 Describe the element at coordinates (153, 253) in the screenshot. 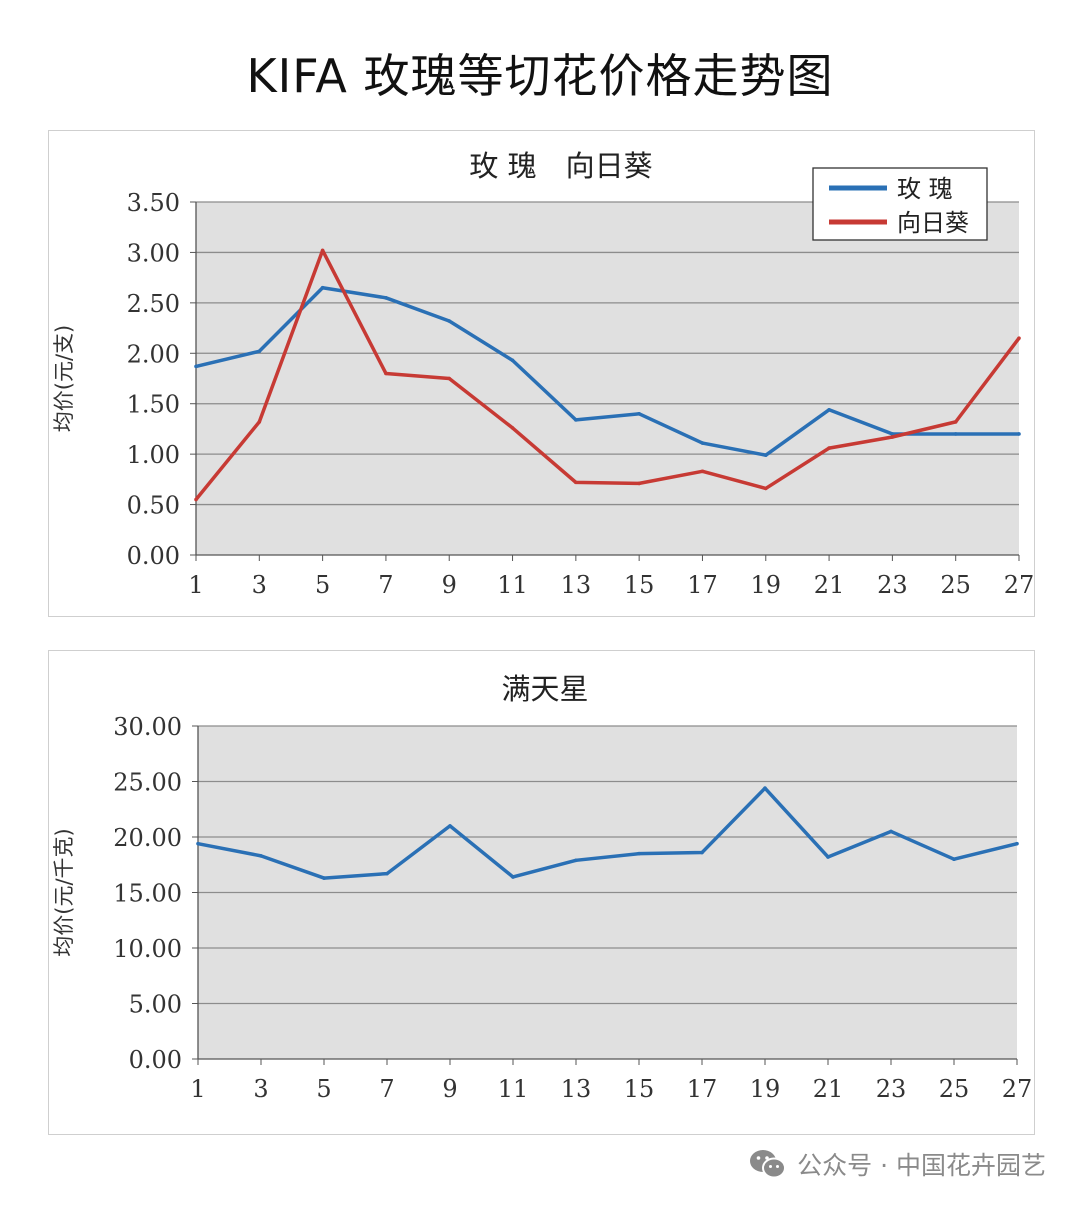

I see `y-tick-label: 3.00` at that location.